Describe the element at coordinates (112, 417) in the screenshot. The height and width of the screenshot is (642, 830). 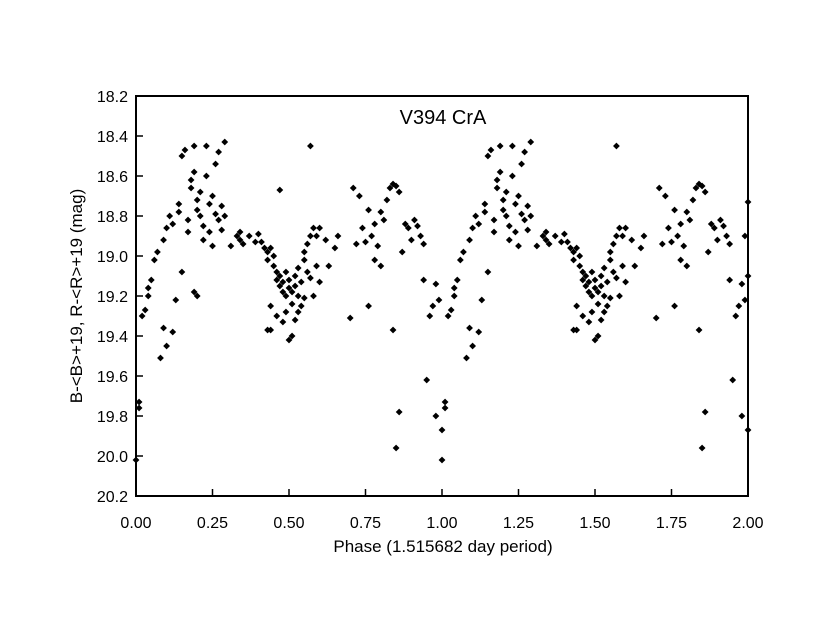
I see `y-tick-label: 19.8` at that location.